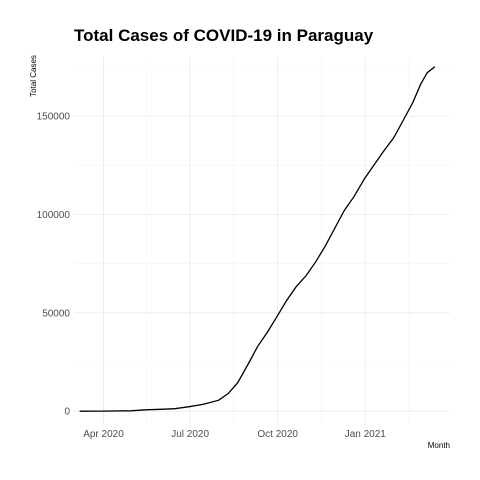 Image resolution: width=480 pixels, height=480 pixels. What do you see at coordinates (234, 434) in the screenshot?
I see `x-axis-ticks: Apr 2020 Jul 2020 Oct 2020 Jan 2021` at bounding box center [234, 434].